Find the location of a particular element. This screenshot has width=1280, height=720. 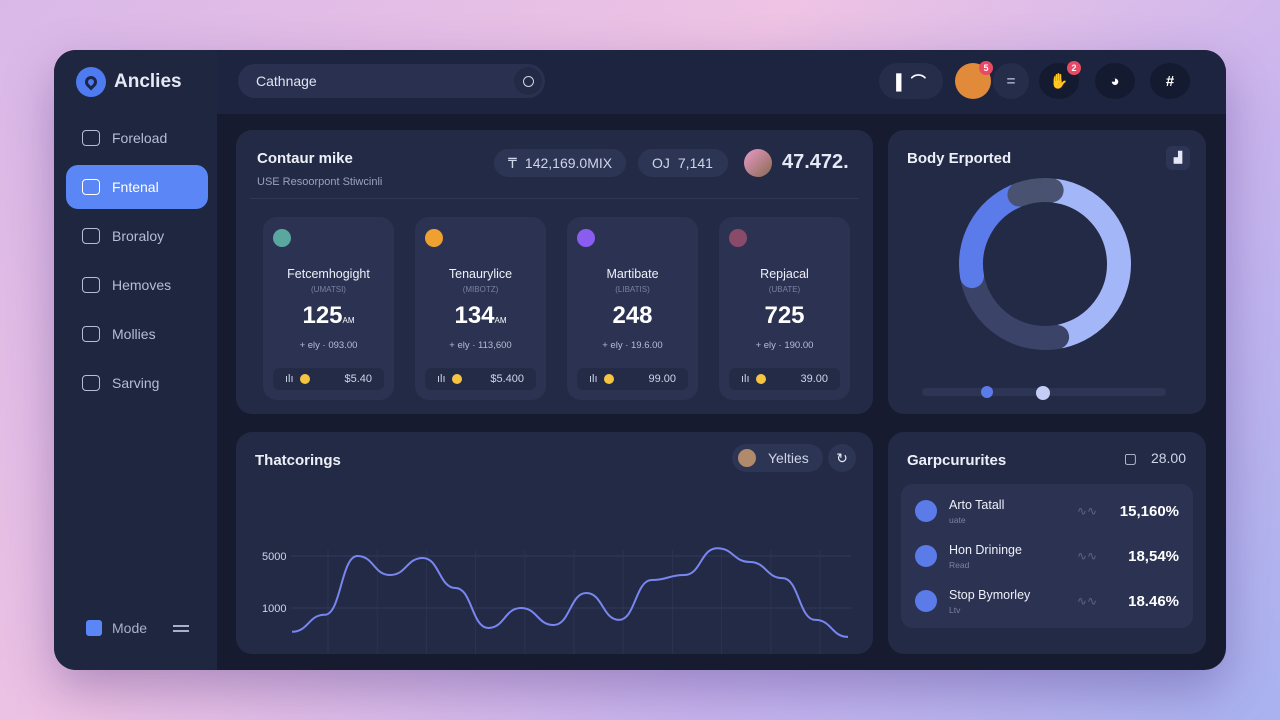

divider is located at coordinates (554, 198).